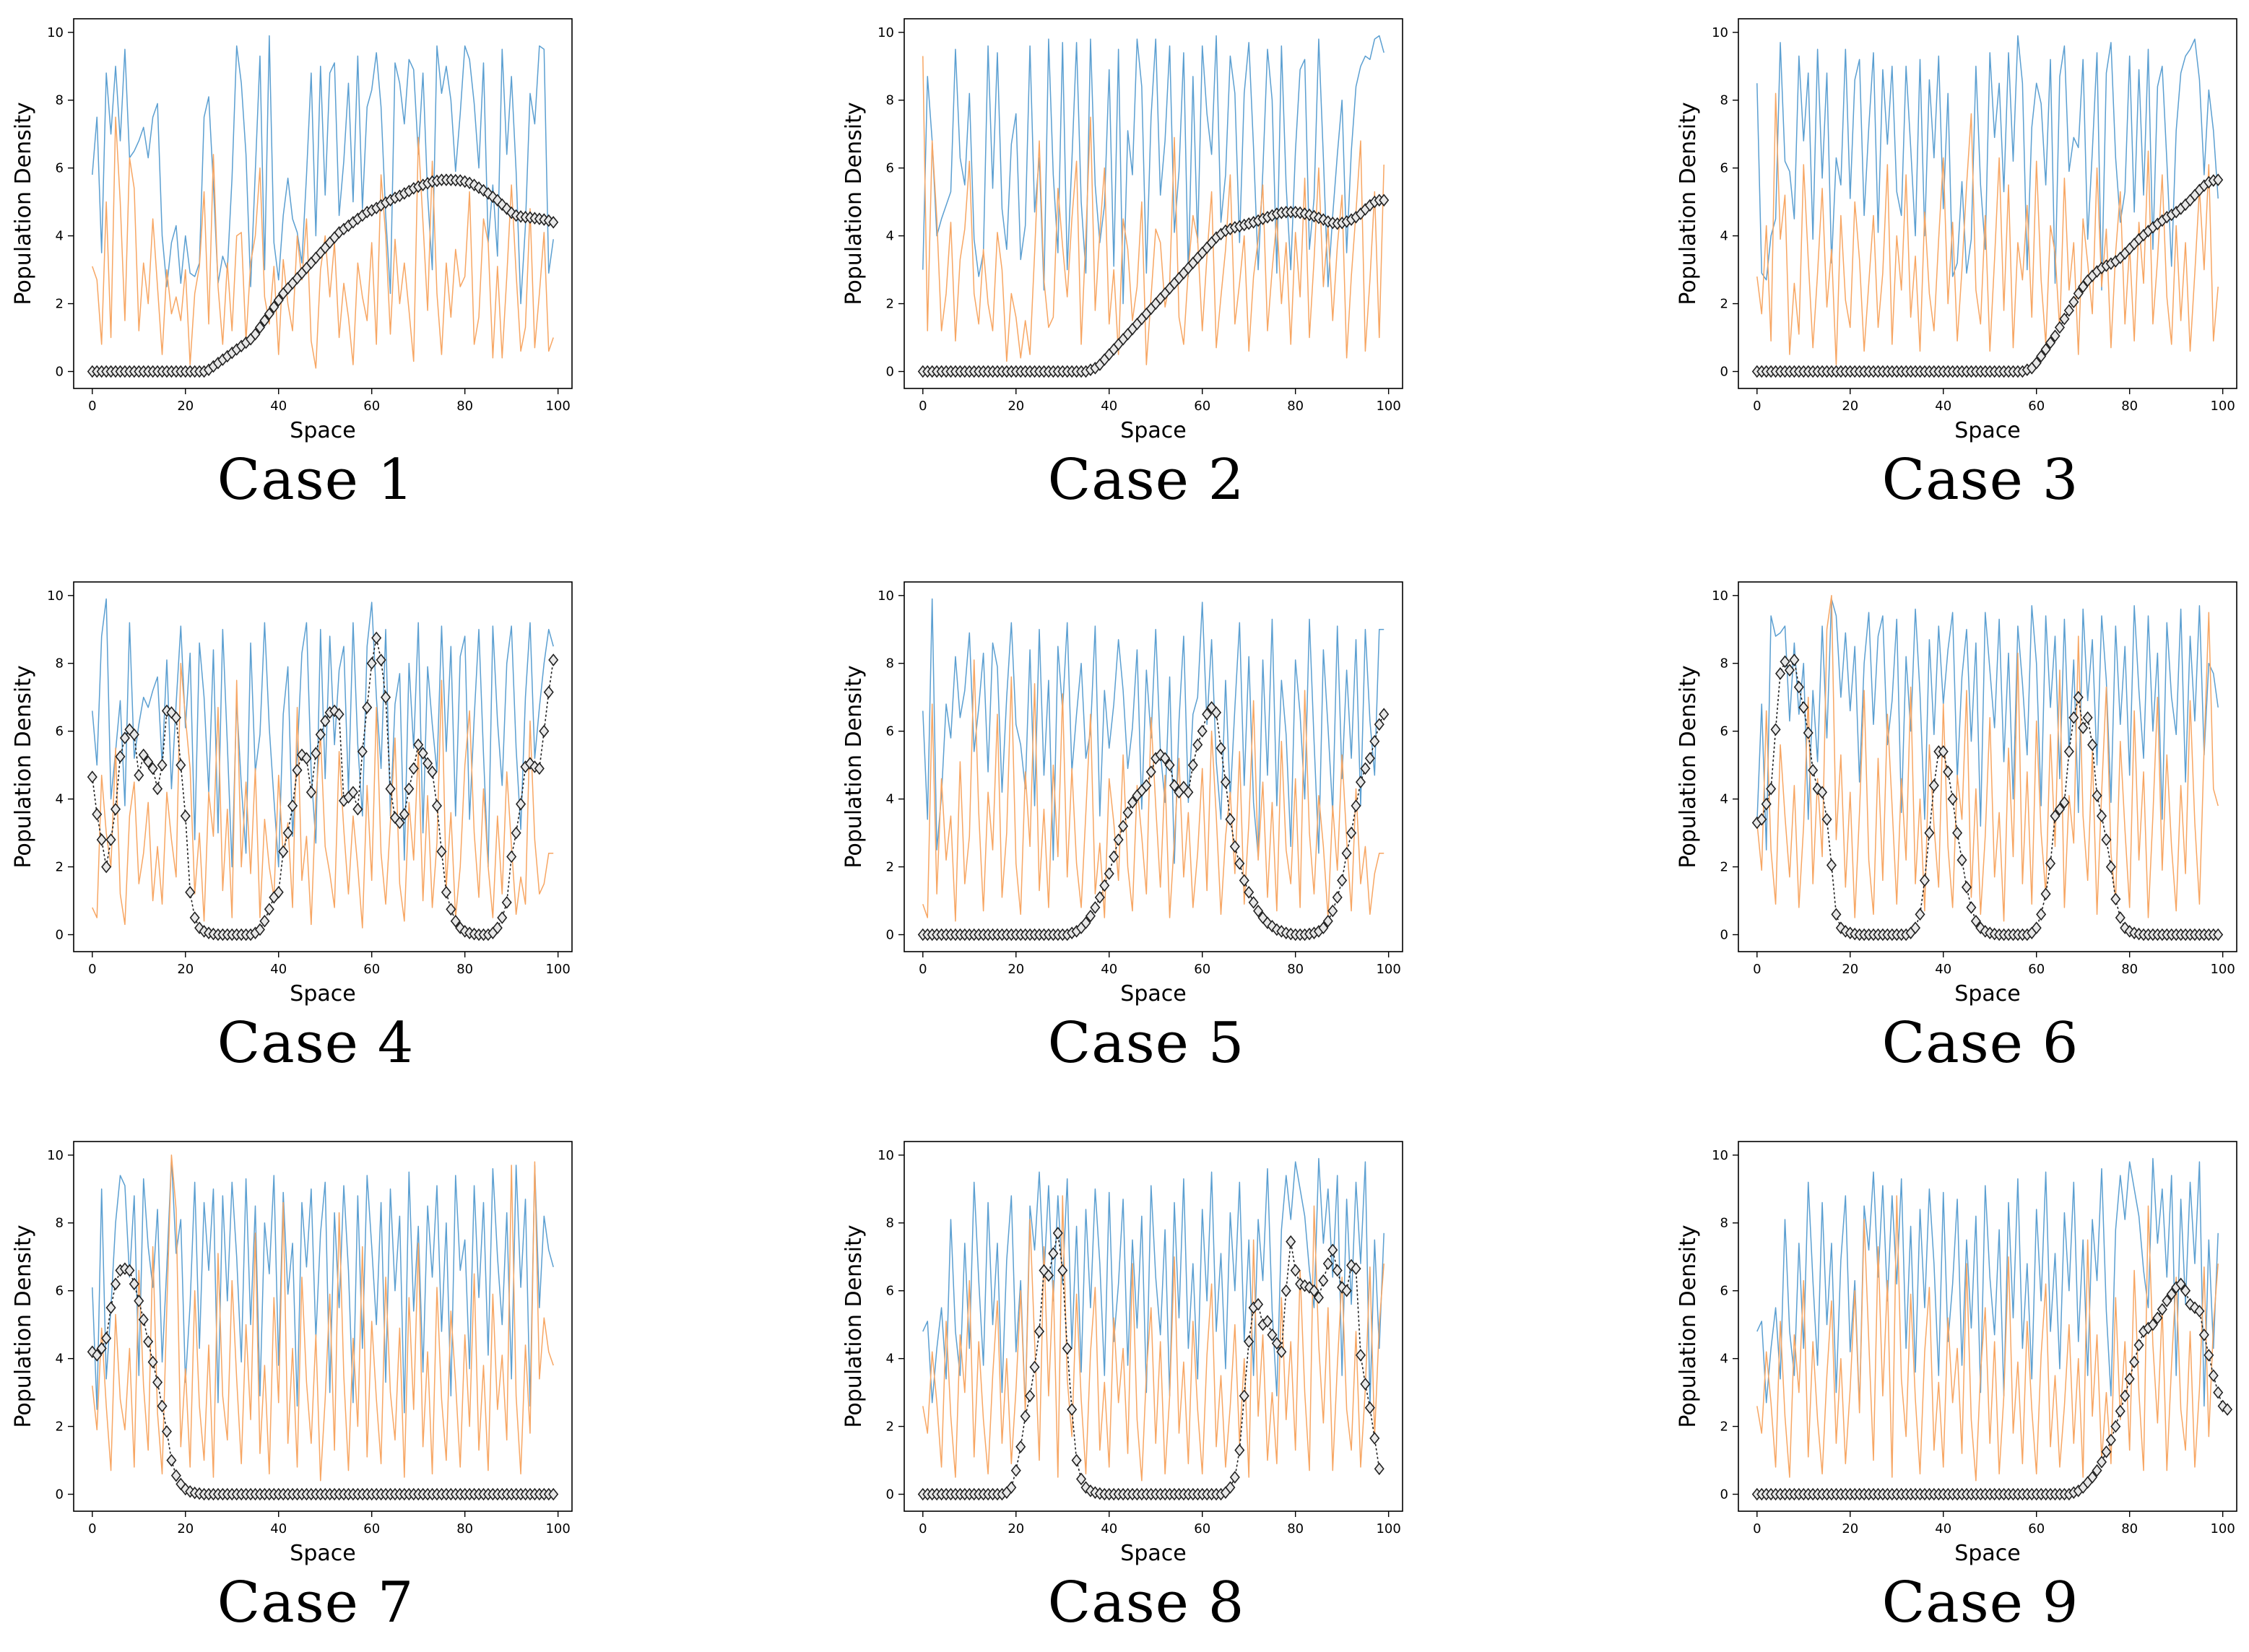 This screenshot has height=1652, width=2249. What do you see at coordinates (890, 236) in the screenshot?
I see `y-tick-label: 4` at bounding box center [890, 236].